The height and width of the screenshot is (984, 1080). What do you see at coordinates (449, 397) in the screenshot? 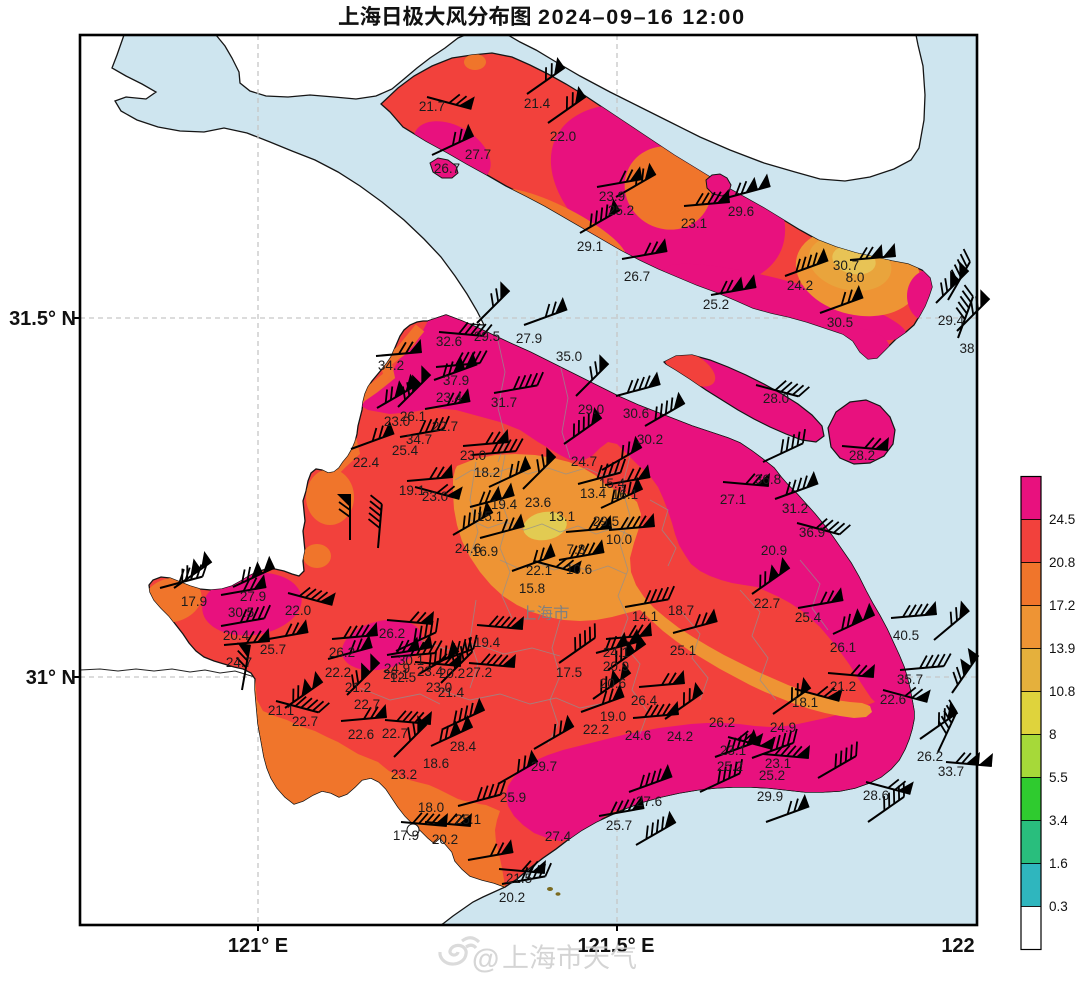
I see `svg-text: 23.4` at bounding box center [449, 397].